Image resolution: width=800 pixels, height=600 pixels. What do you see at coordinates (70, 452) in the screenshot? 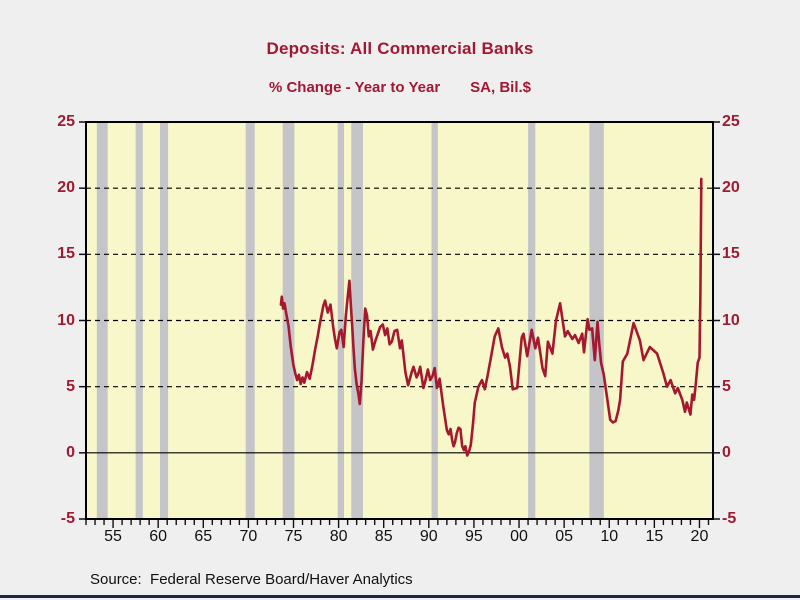
I see `y-axis-label-left: 0` at bounding box center [70, 452].